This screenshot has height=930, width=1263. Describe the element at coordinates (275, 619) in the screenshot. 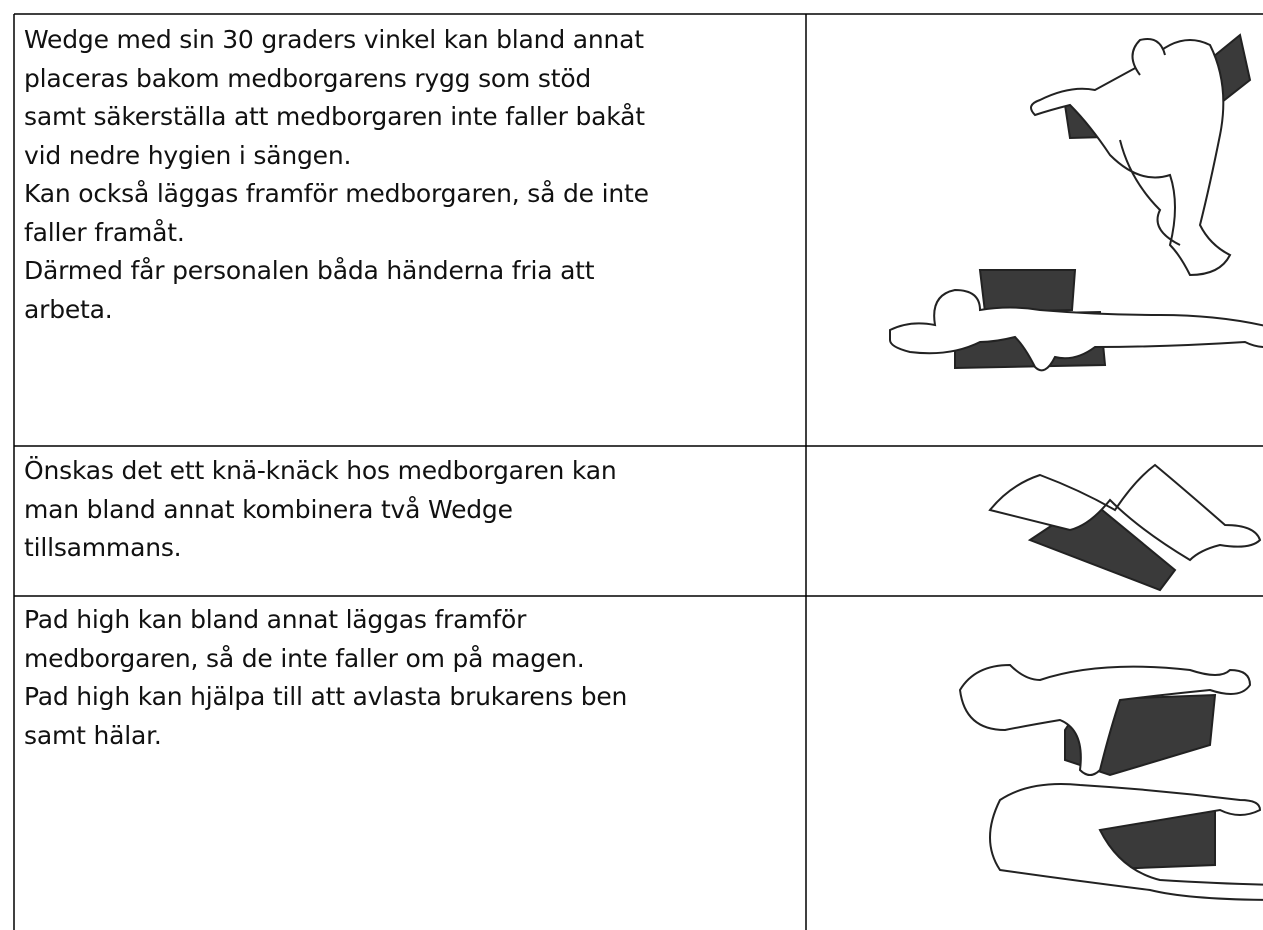

I see `cell-text-line: Pad high kan bland annat läggas framför` at that location.